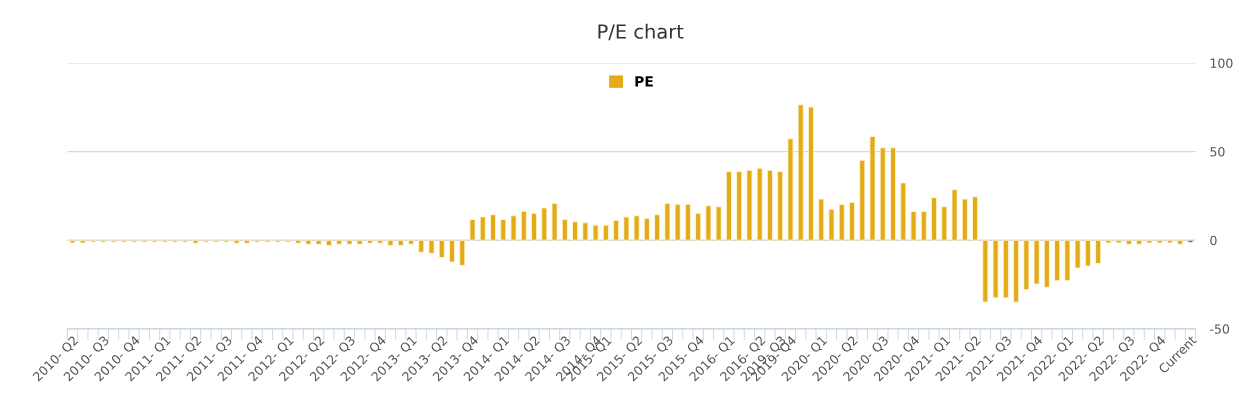  Describe the element at coordinates (1217, 152) in the screenshot. I see `y-tick-label: 50` at that location.